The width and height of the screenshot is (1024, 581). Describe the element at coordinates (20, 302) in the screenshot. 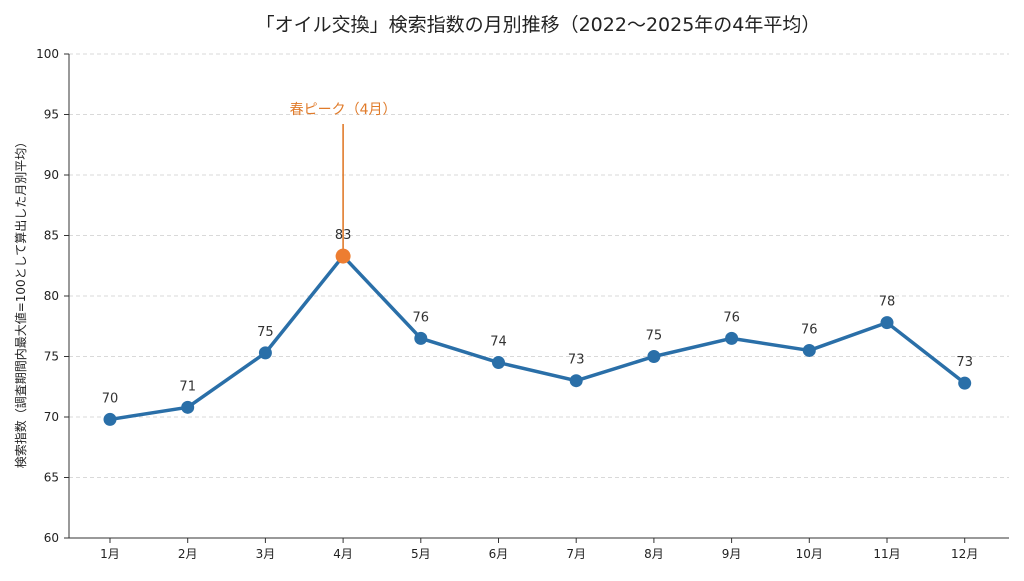

I see `y-axis-label: 検索指数（調査期間内最大値=100として算出した月別平均）` at that location.